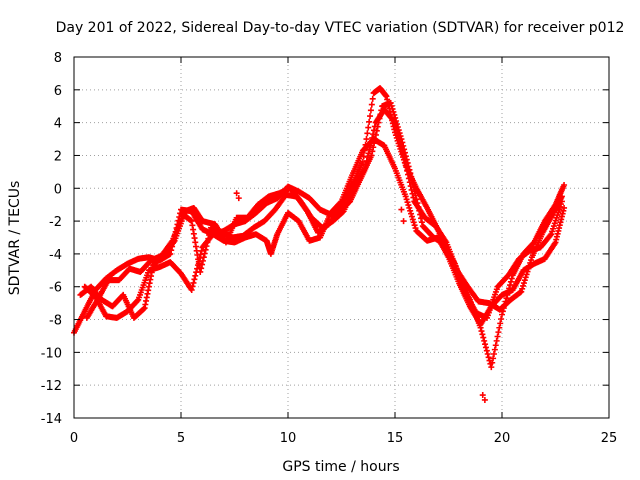 The image size is (640, 480). What do you see at coordinates (395, 438) in the screenshot?
I see `x-tick-label: 15` at bounding box center [395, 438].